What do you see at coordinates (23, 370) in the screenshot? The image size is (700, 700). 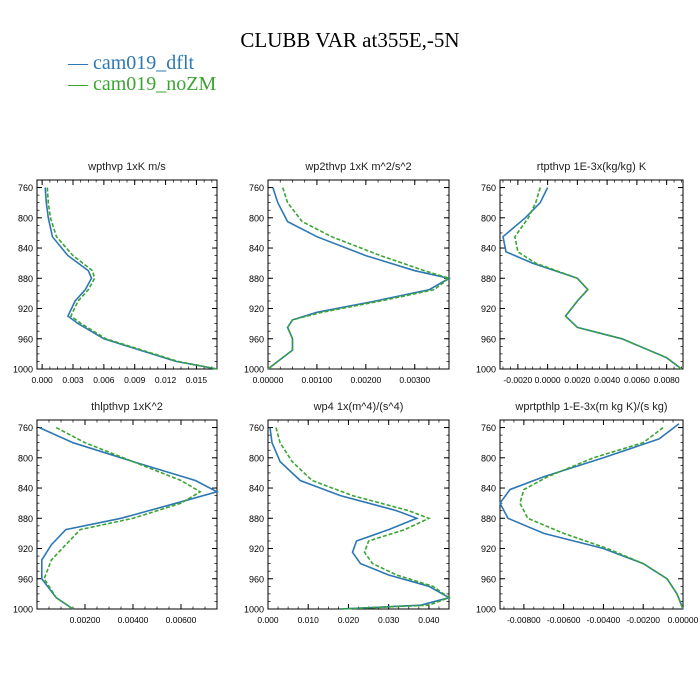 I see `y-tick-label-0-6: 1000` at bounding box center [23, 370].